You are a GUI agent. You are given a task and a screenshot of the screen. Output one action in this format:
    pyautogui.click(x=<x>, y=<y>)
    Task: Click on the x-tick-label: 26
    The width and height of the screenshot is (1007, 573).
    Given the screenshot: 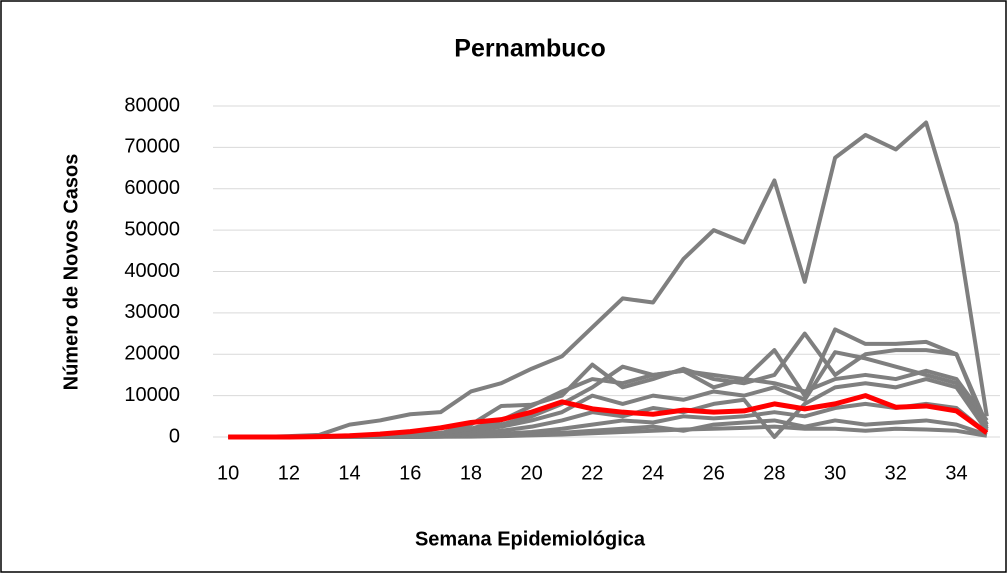 What is the action you would take?
    pyautogui.click(x=714, y=473)
    